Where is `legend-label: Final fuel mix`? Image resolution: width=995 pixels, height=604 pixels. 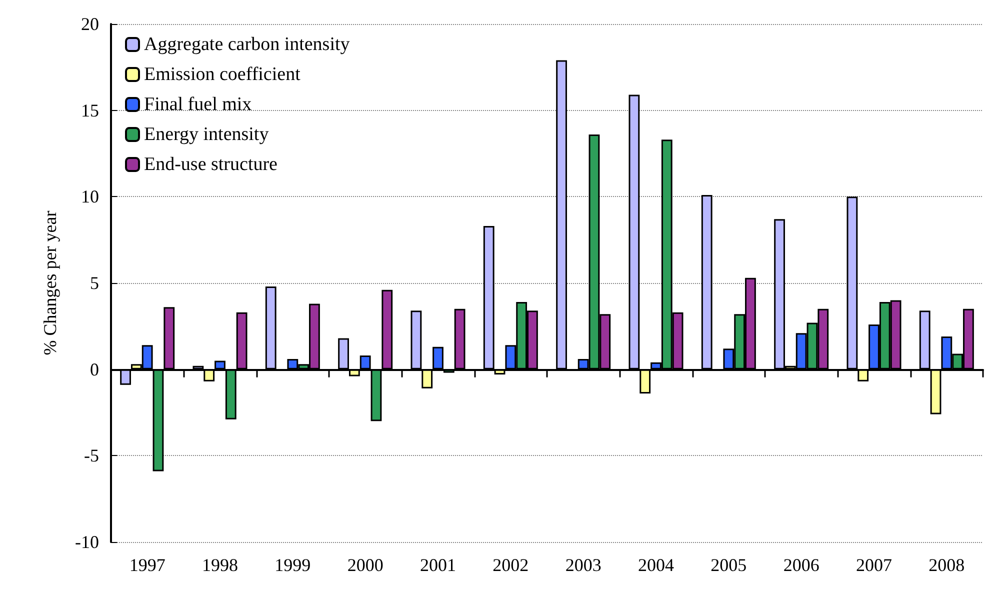 legend-label: Final fuel mix is located at coordinates (198, 104).